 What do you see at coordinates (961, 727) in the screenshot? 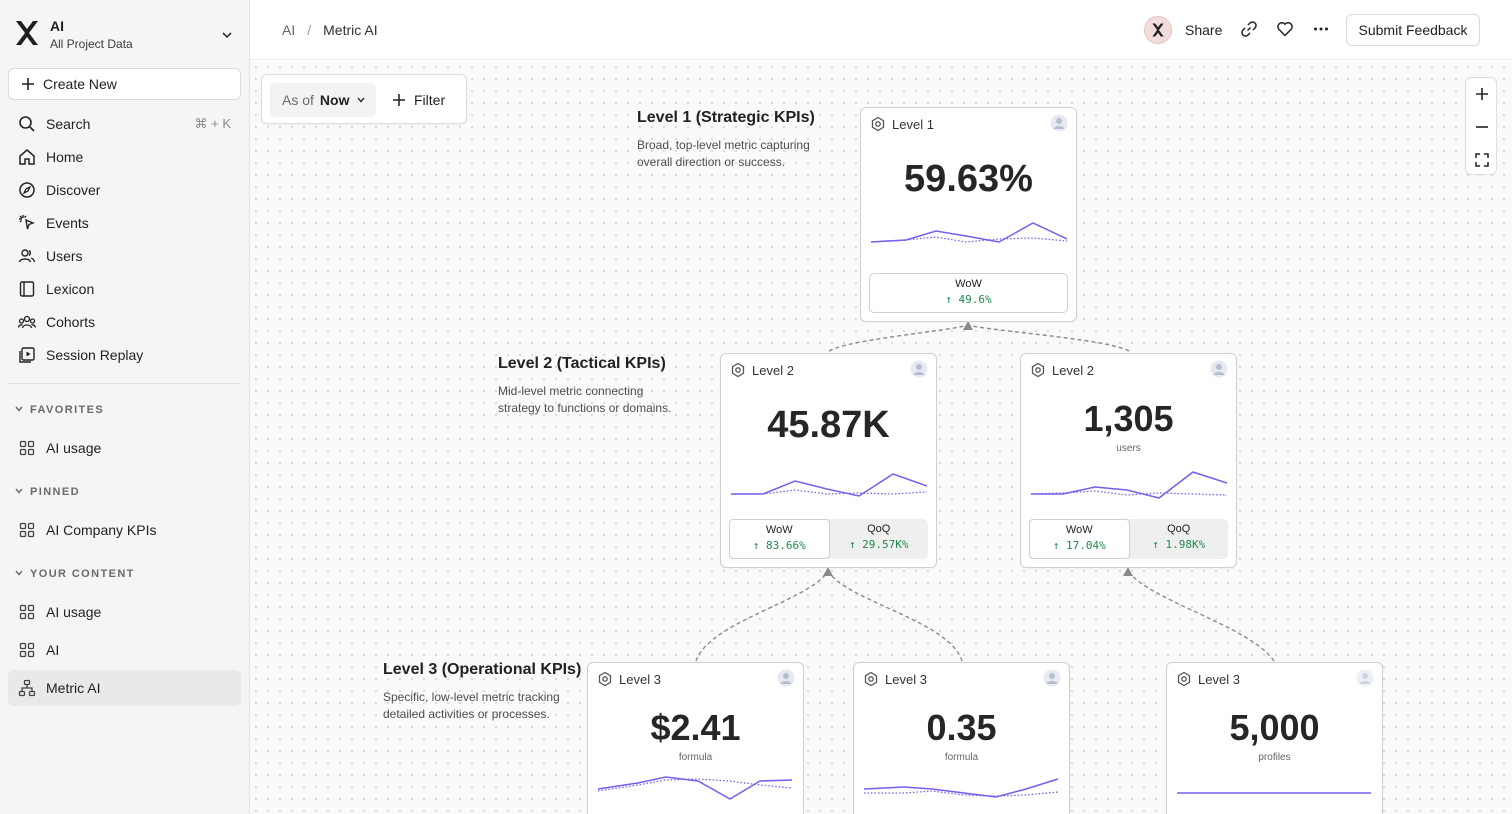
I see `metric-value: 0.35` at bounding box center [961, 727].